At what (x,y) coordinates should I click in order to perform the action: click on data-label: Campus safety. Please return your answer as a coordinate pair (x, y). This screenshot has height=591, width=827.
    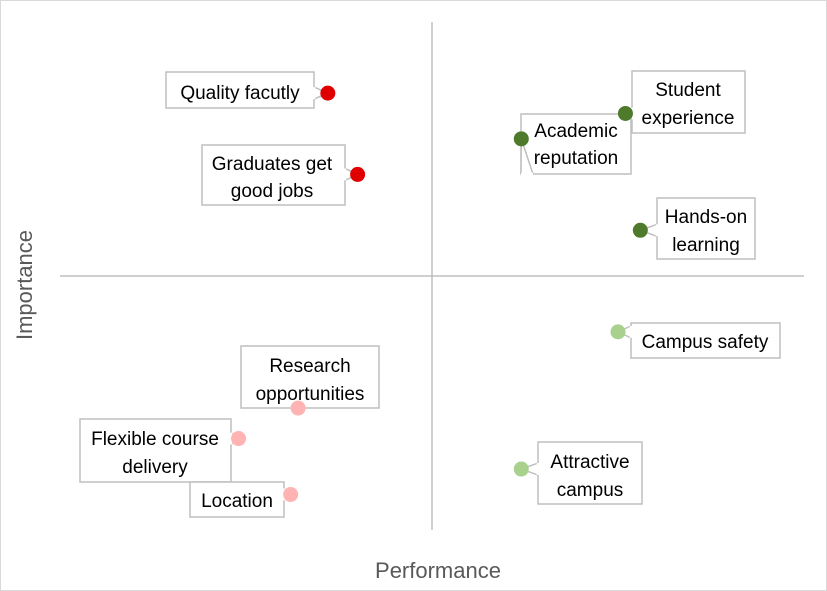
    Looking at the image, I should click on (705, 342).